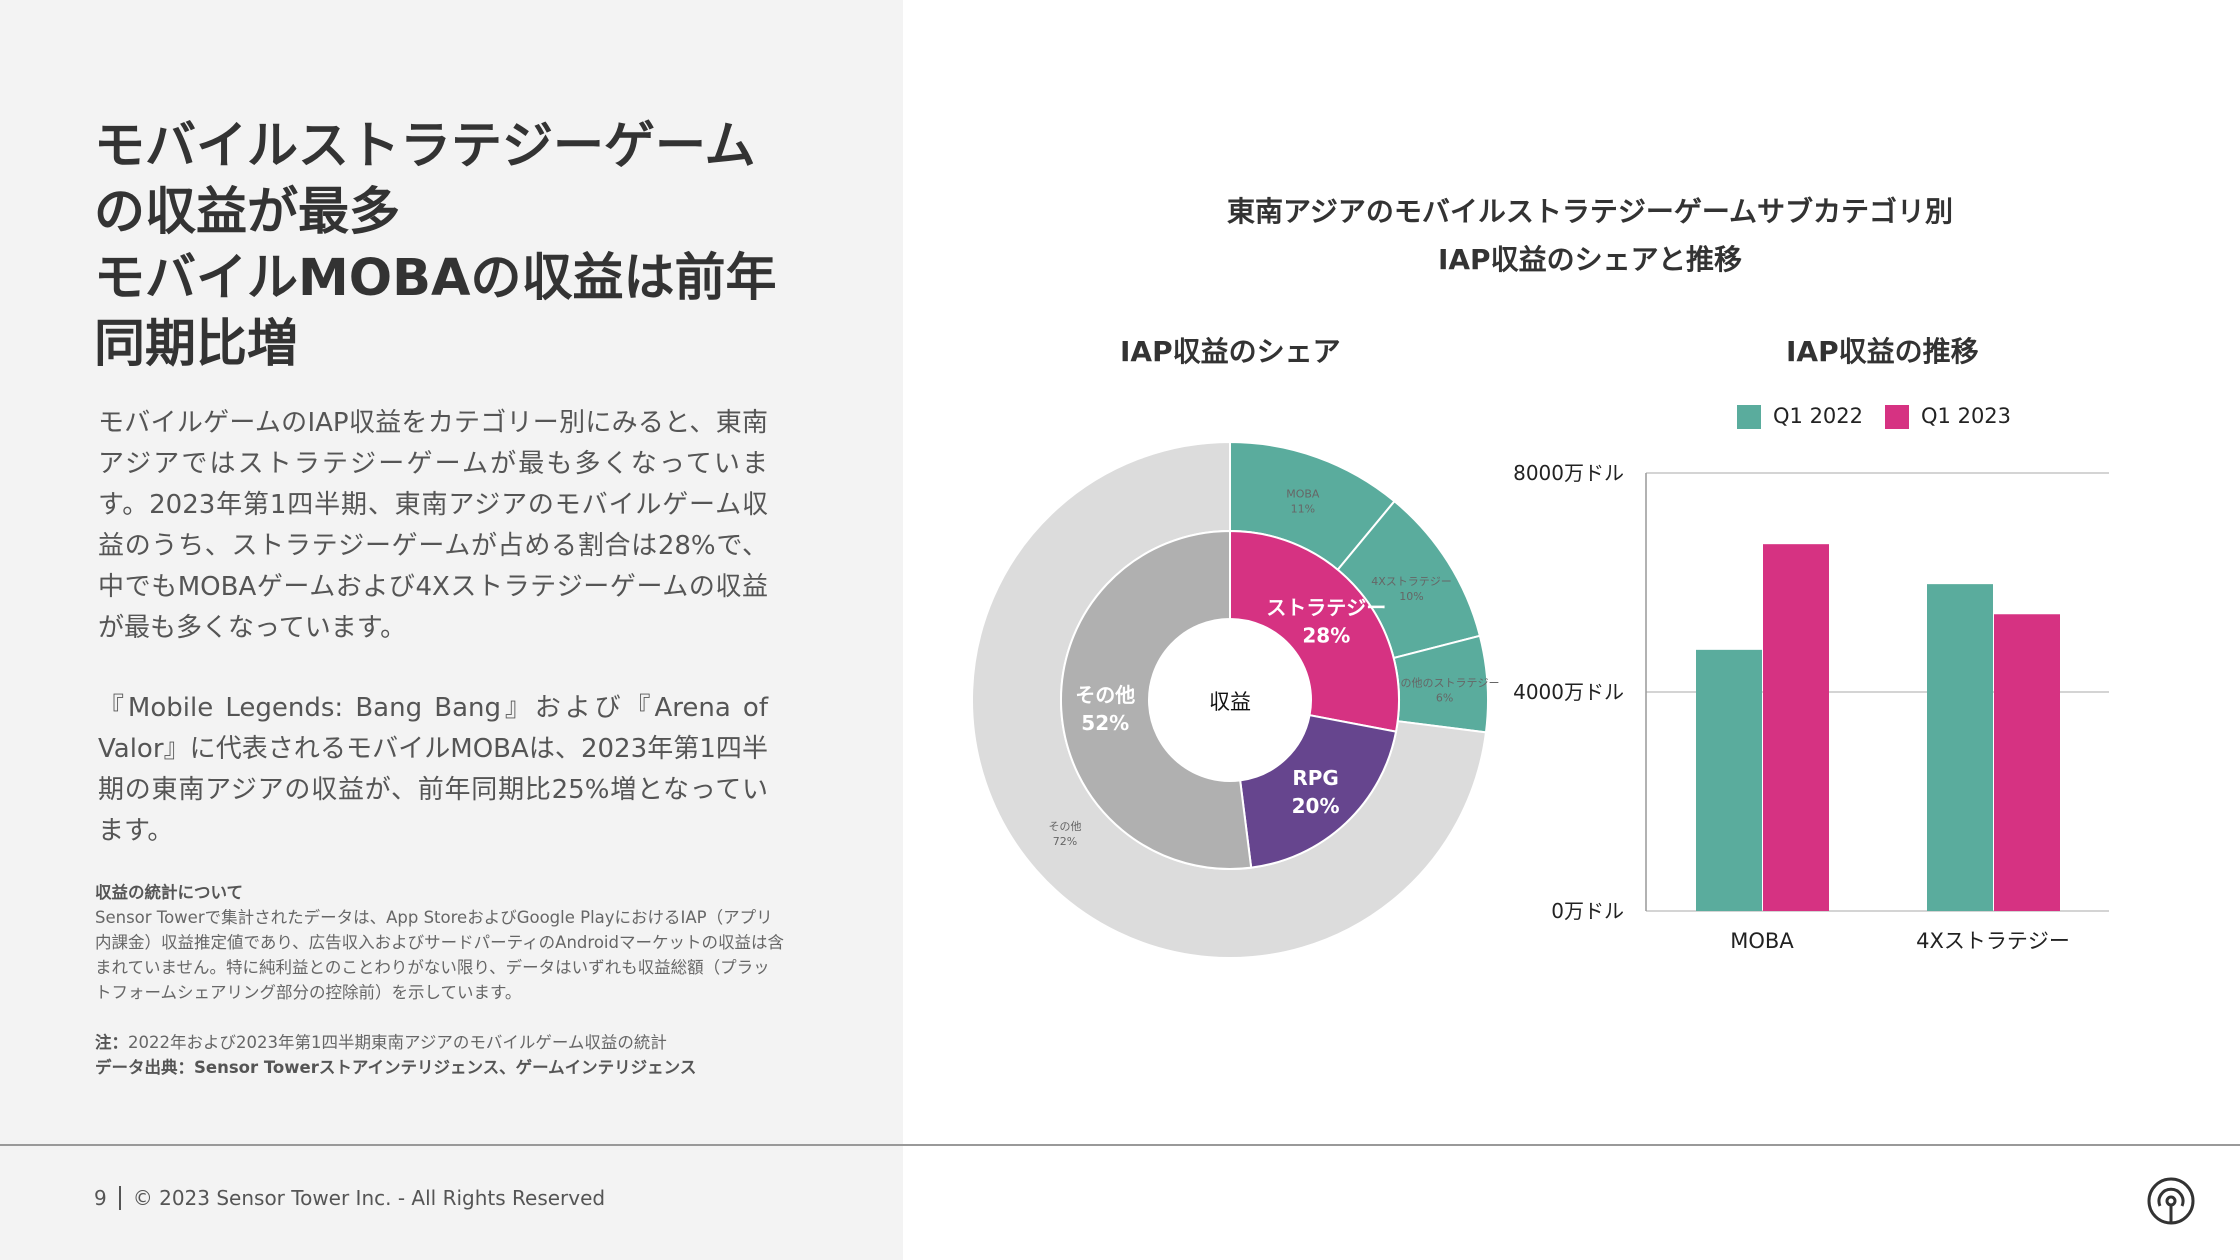 This screenshot has width=2240, height=1260. I want to click on x-tick-label: 4Xストラテジー, so click(1993, 941).